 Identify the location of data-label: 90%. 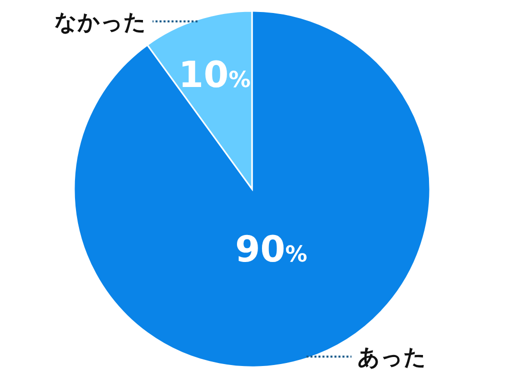
(271, 249).